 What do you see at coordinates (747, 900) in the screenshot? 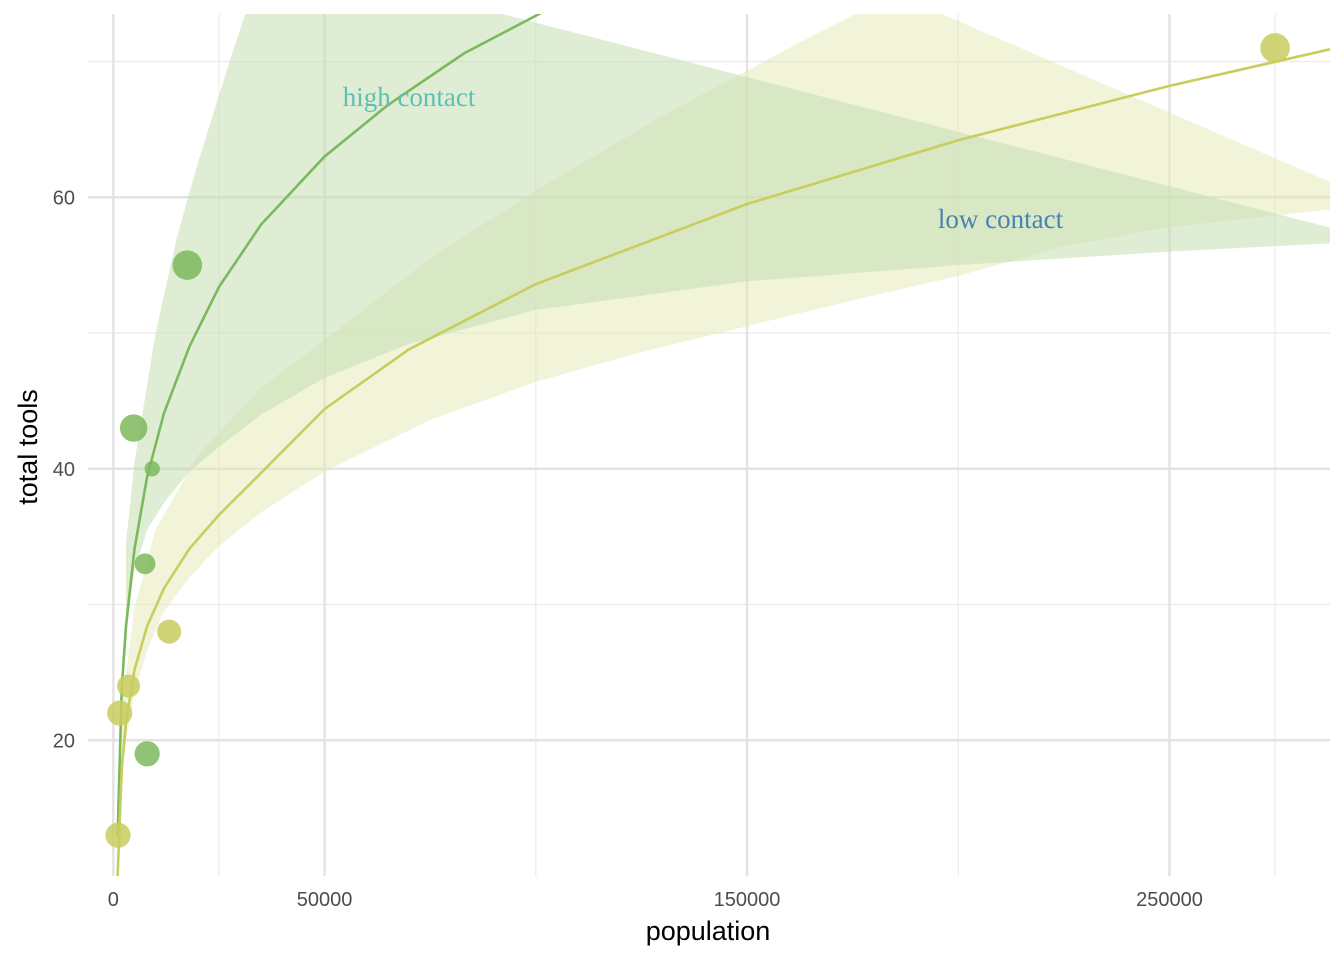
I see `x-tick-label: 150000` at bounding box center [747, 900].